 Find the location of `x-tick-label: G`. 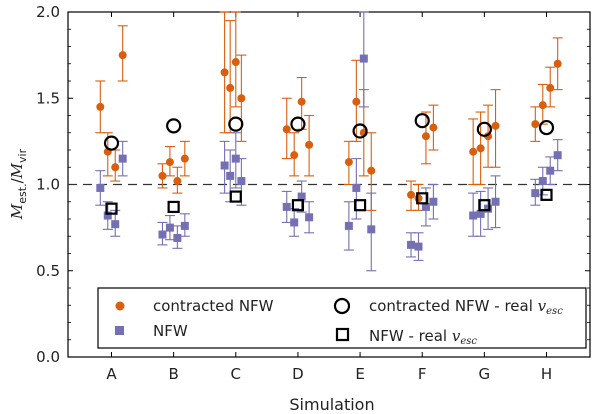

x-tick-label: G is located at coordinates (485, 374).